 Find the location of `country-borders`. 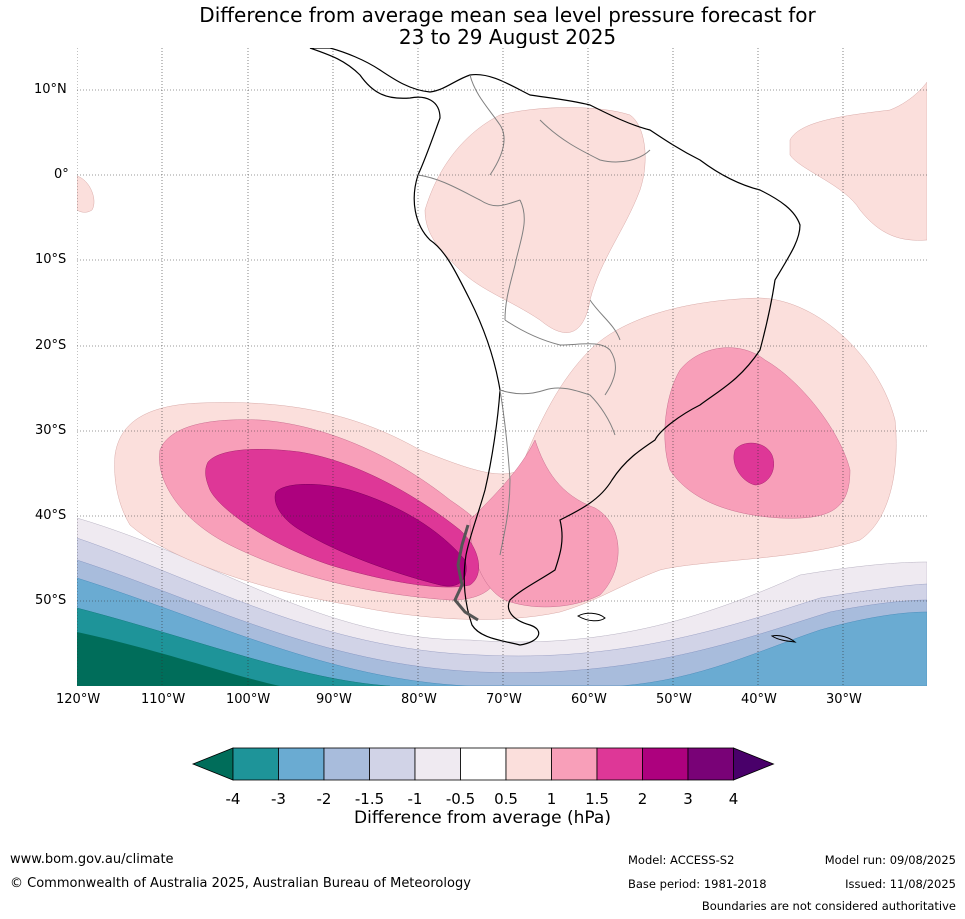

country-borders is located at coordinates (534, 315).